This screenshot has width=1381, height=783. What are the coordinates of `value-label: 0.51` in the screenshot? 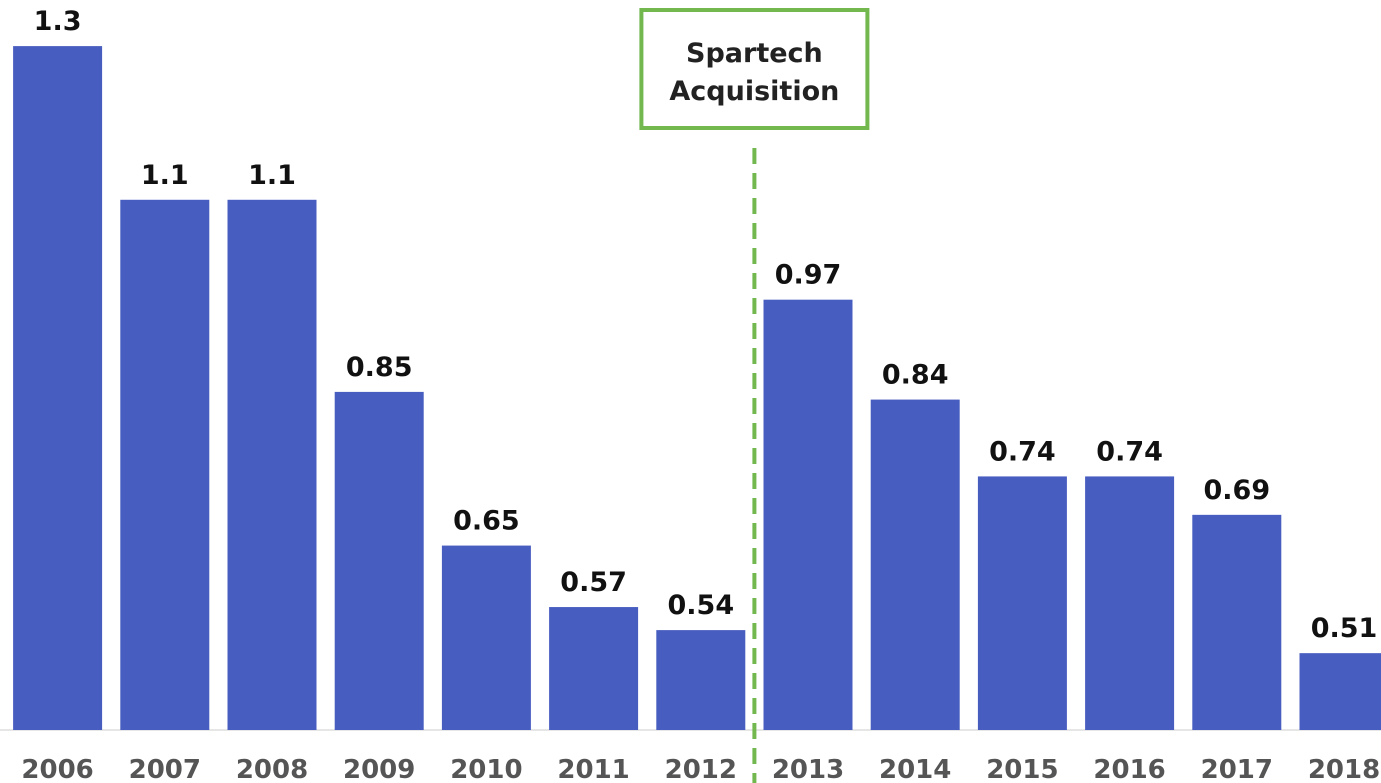 It's located at (1344, 628).